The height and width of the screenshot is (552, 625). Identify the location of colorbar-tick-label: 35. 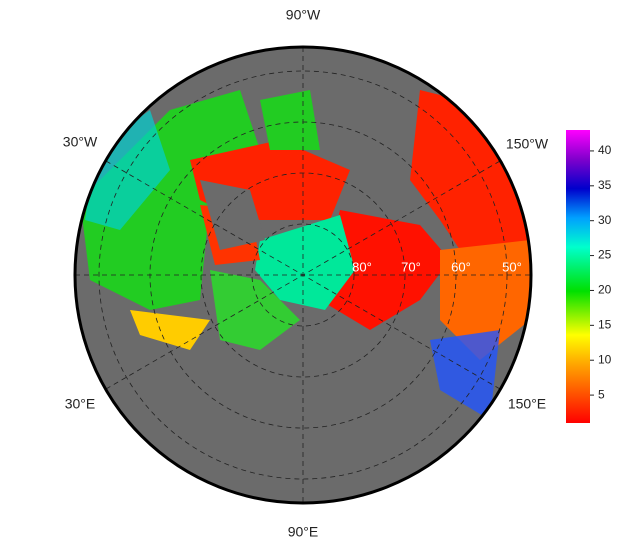
(605, 185).